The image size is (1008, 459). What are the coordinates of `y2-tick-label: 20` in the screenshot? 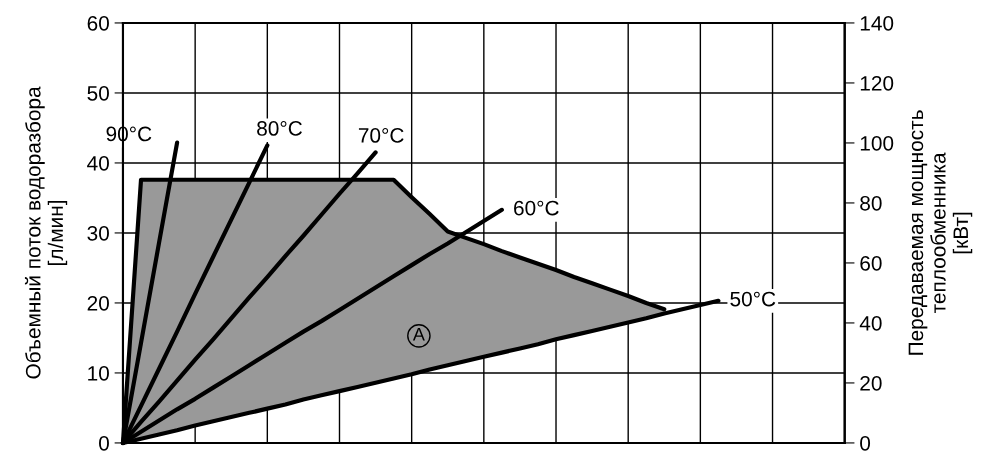 It's located at (871, 383).